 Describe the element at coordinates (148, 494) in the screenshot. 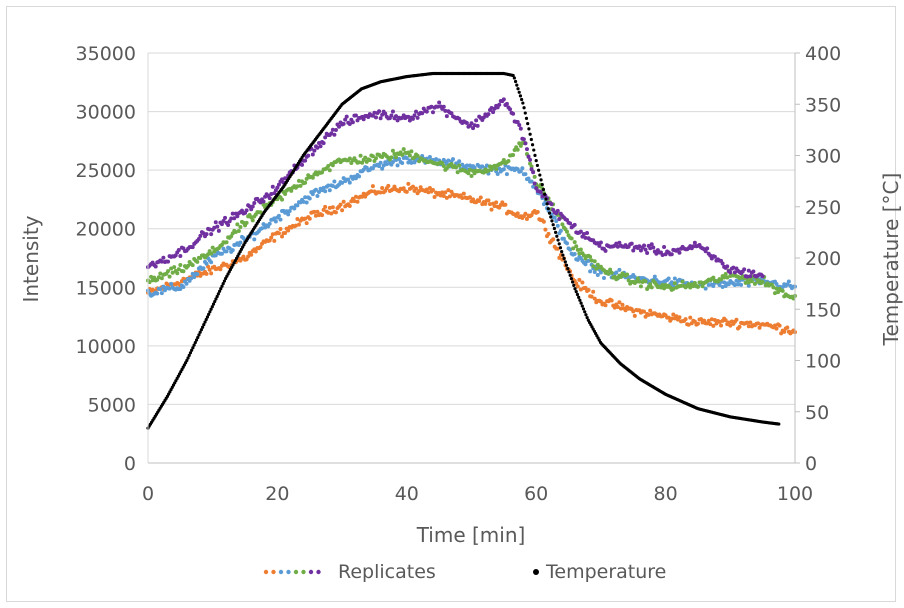

I see `x-tick-label: 0` at that location.